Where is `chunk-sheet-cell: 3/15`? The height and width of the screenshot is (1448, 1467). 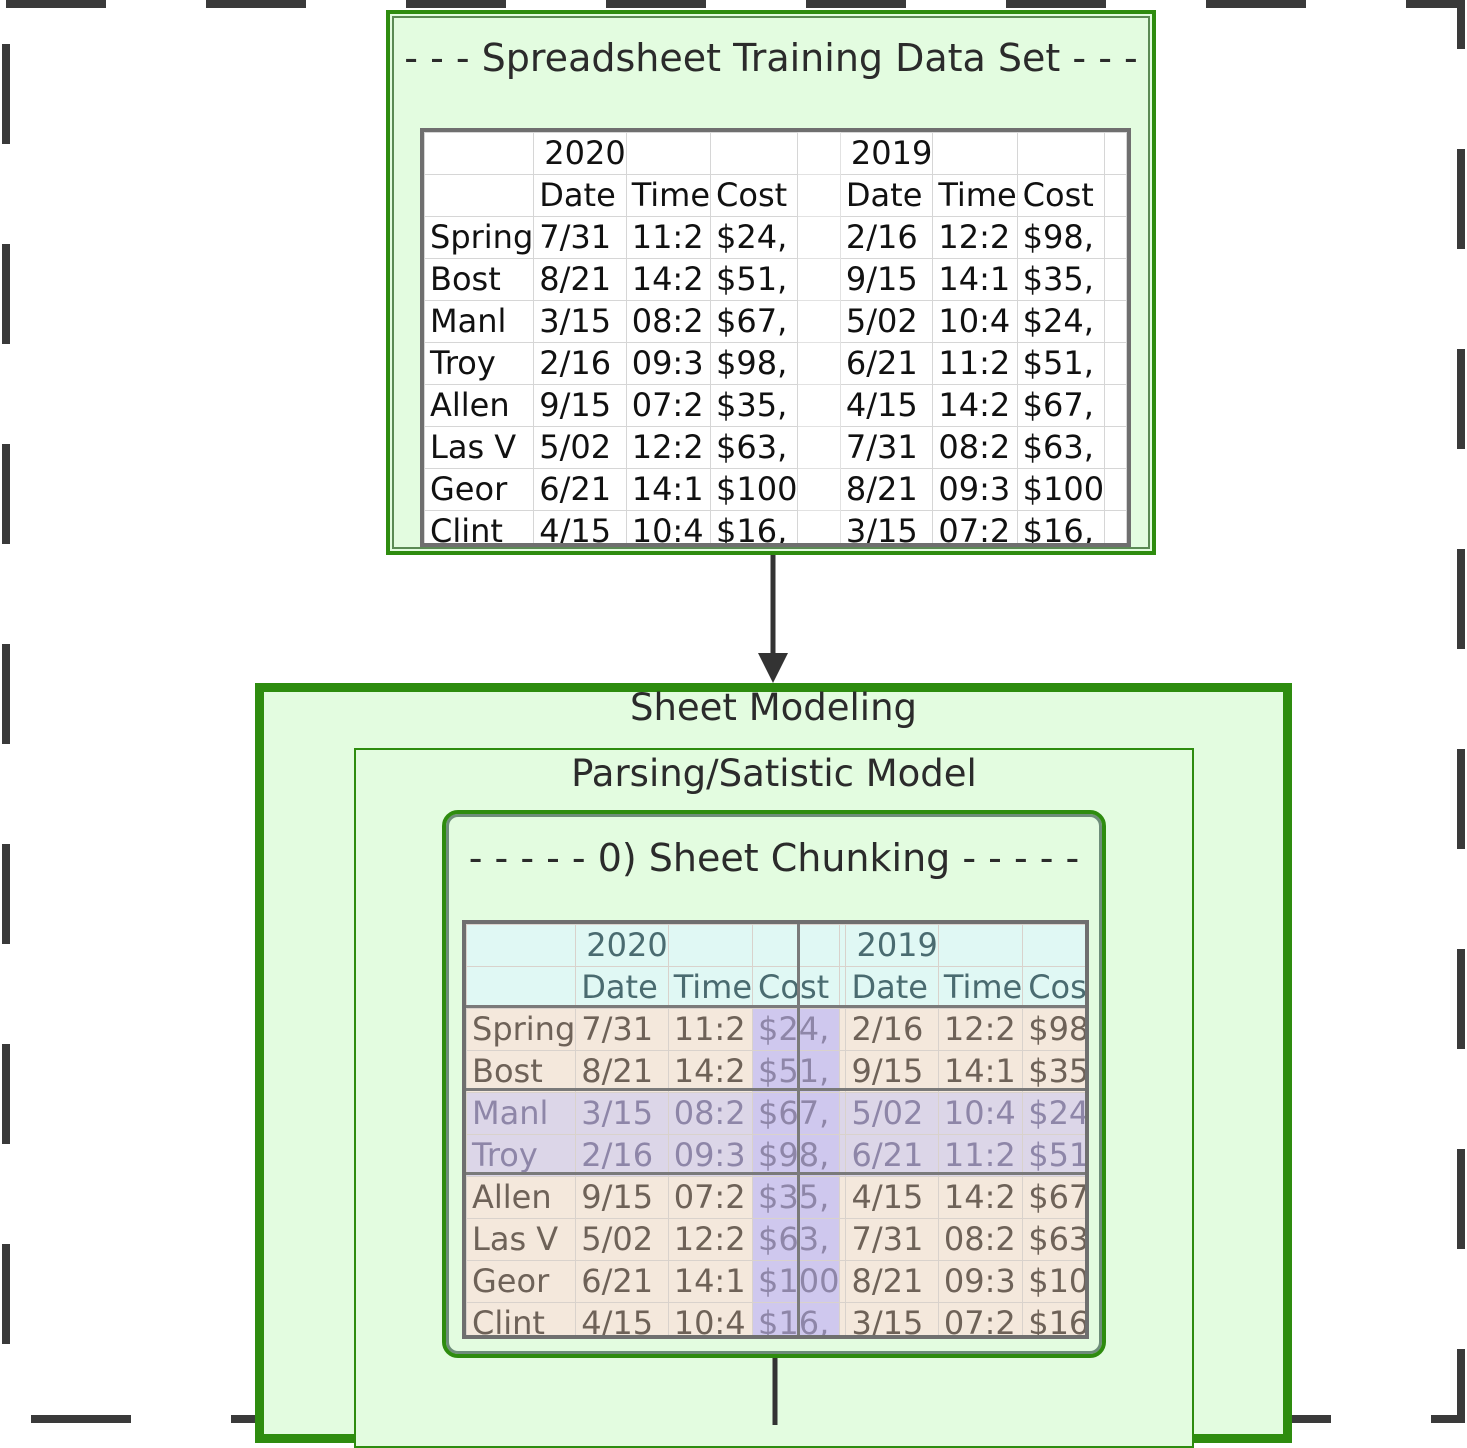
chunk-sheet-cell: 3/15 is located at coordinates (622, 1113).